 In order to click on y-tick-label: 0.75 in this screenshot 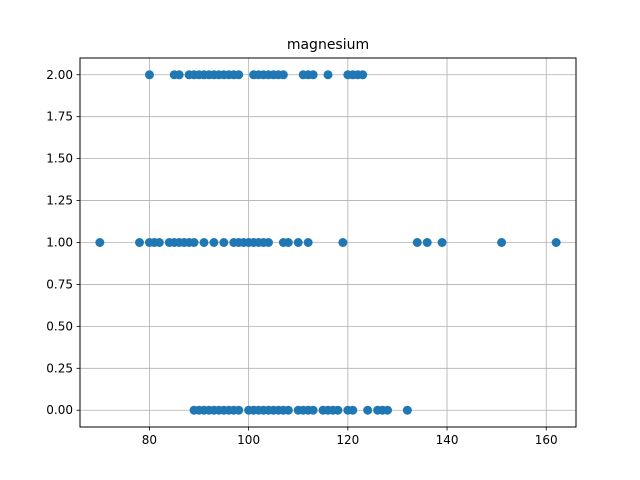, I will do `click(59, 284)`.